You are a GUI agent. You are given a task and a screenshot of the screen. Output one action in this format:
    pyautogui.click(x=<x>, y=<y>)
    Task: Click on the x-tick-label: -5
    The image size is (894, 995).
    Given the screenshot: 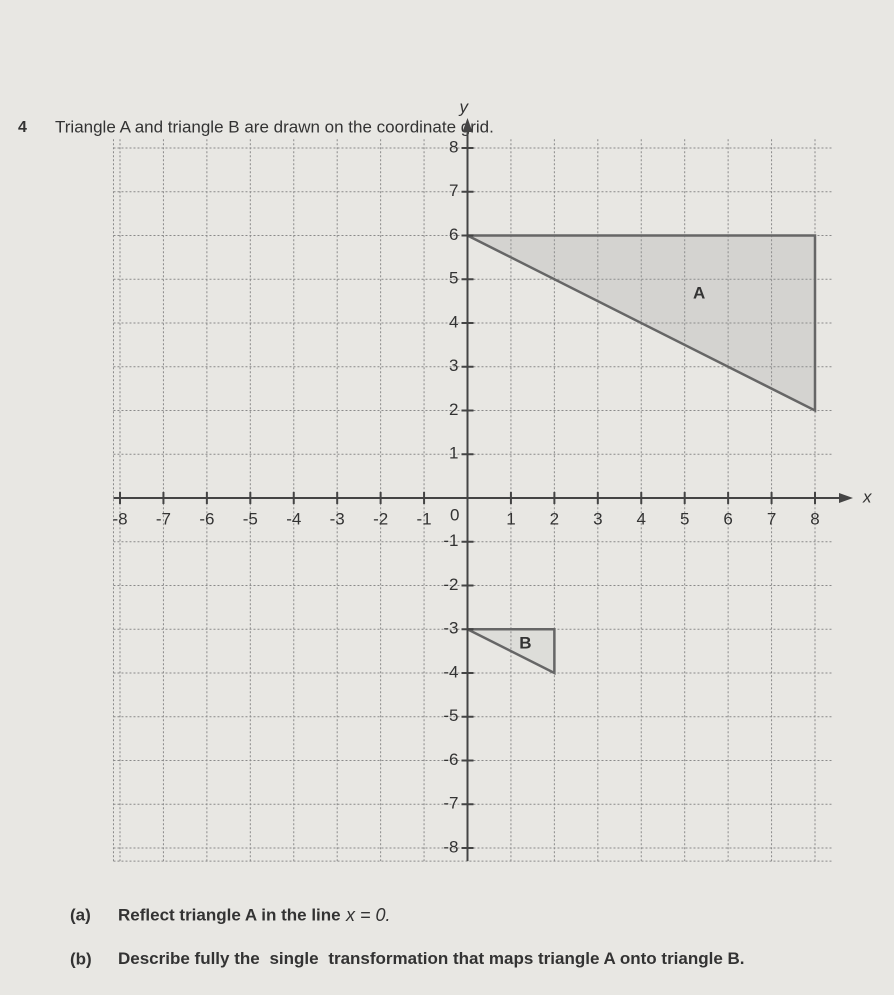 What is the action you would take?
    pyautogui.click(x=250, y=518)
    